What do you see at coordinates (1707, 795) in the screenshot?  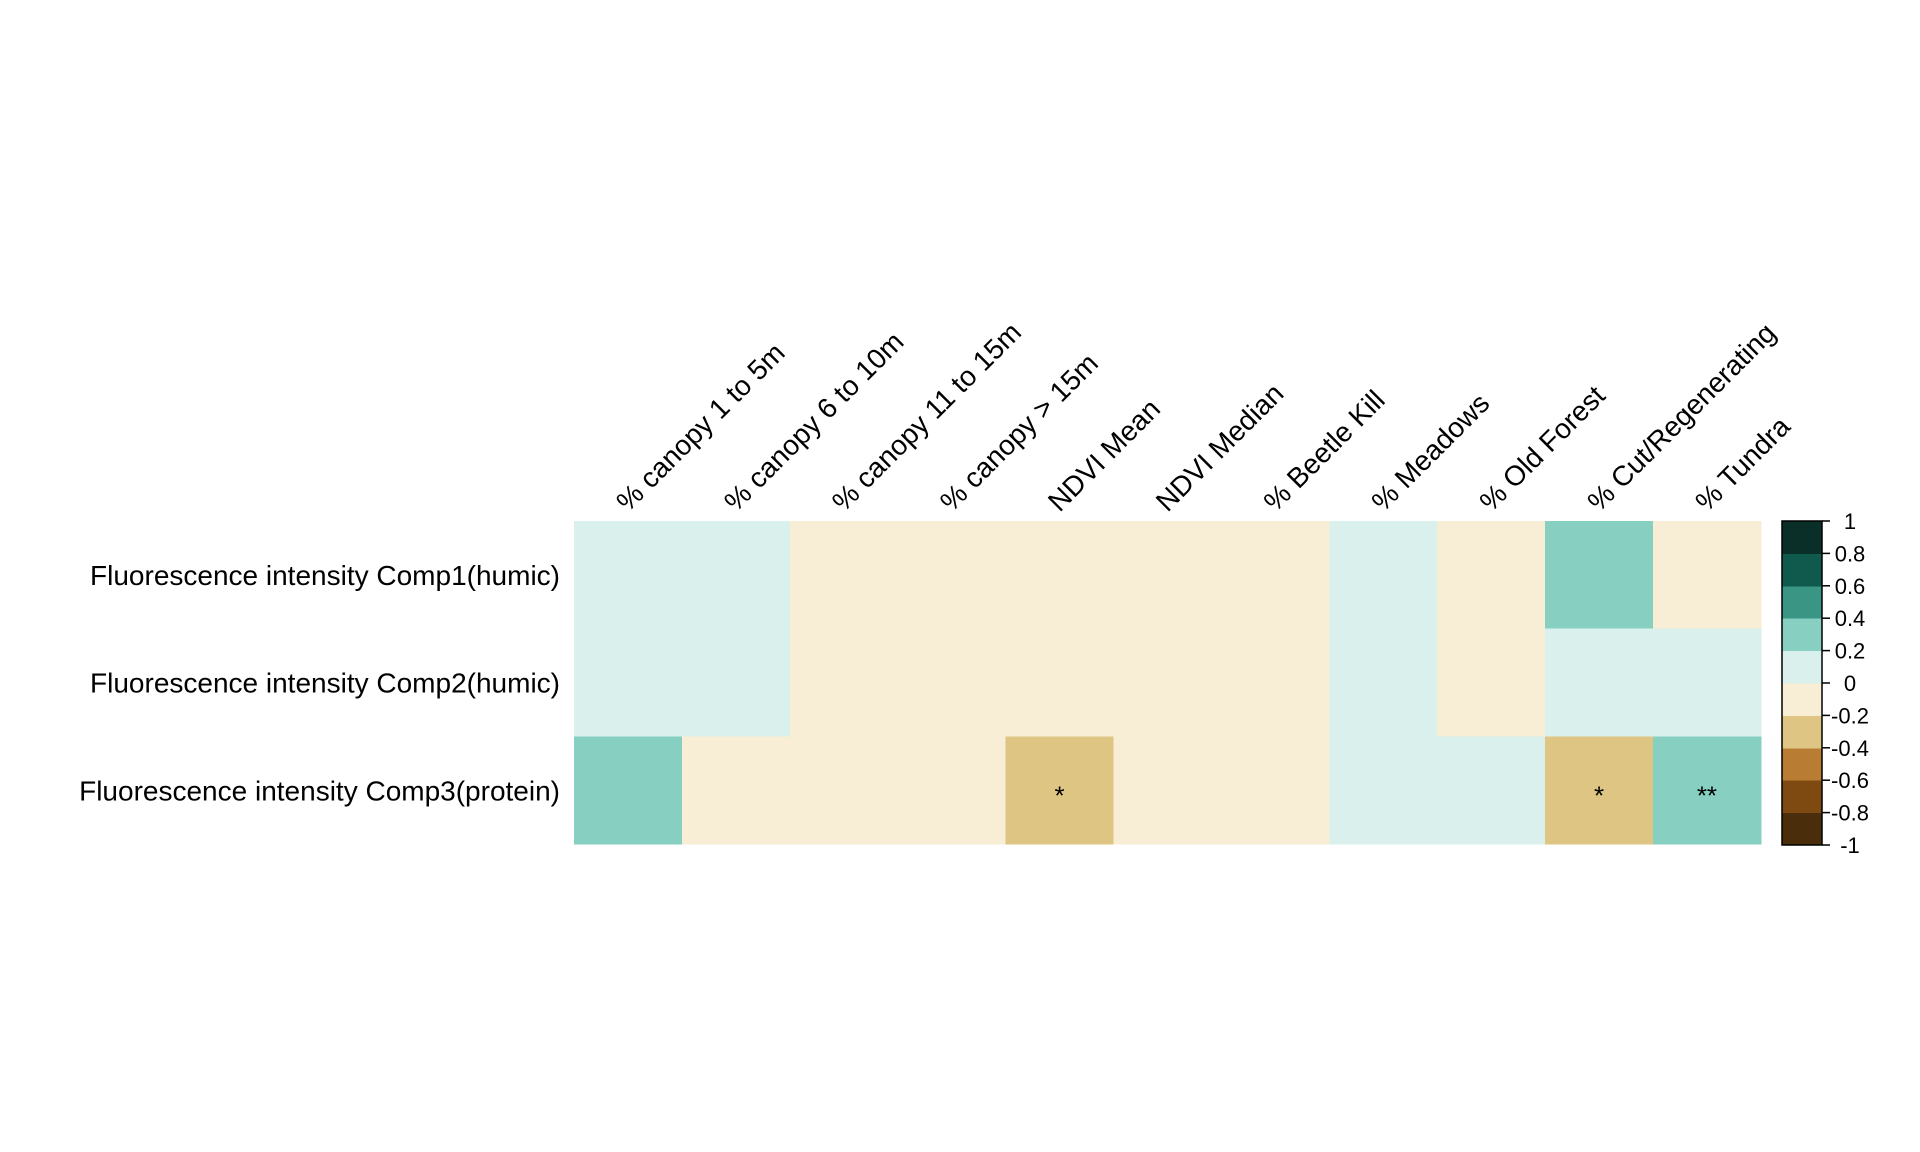 I see `significance-marker: **` at bounding box center [1707, 795].